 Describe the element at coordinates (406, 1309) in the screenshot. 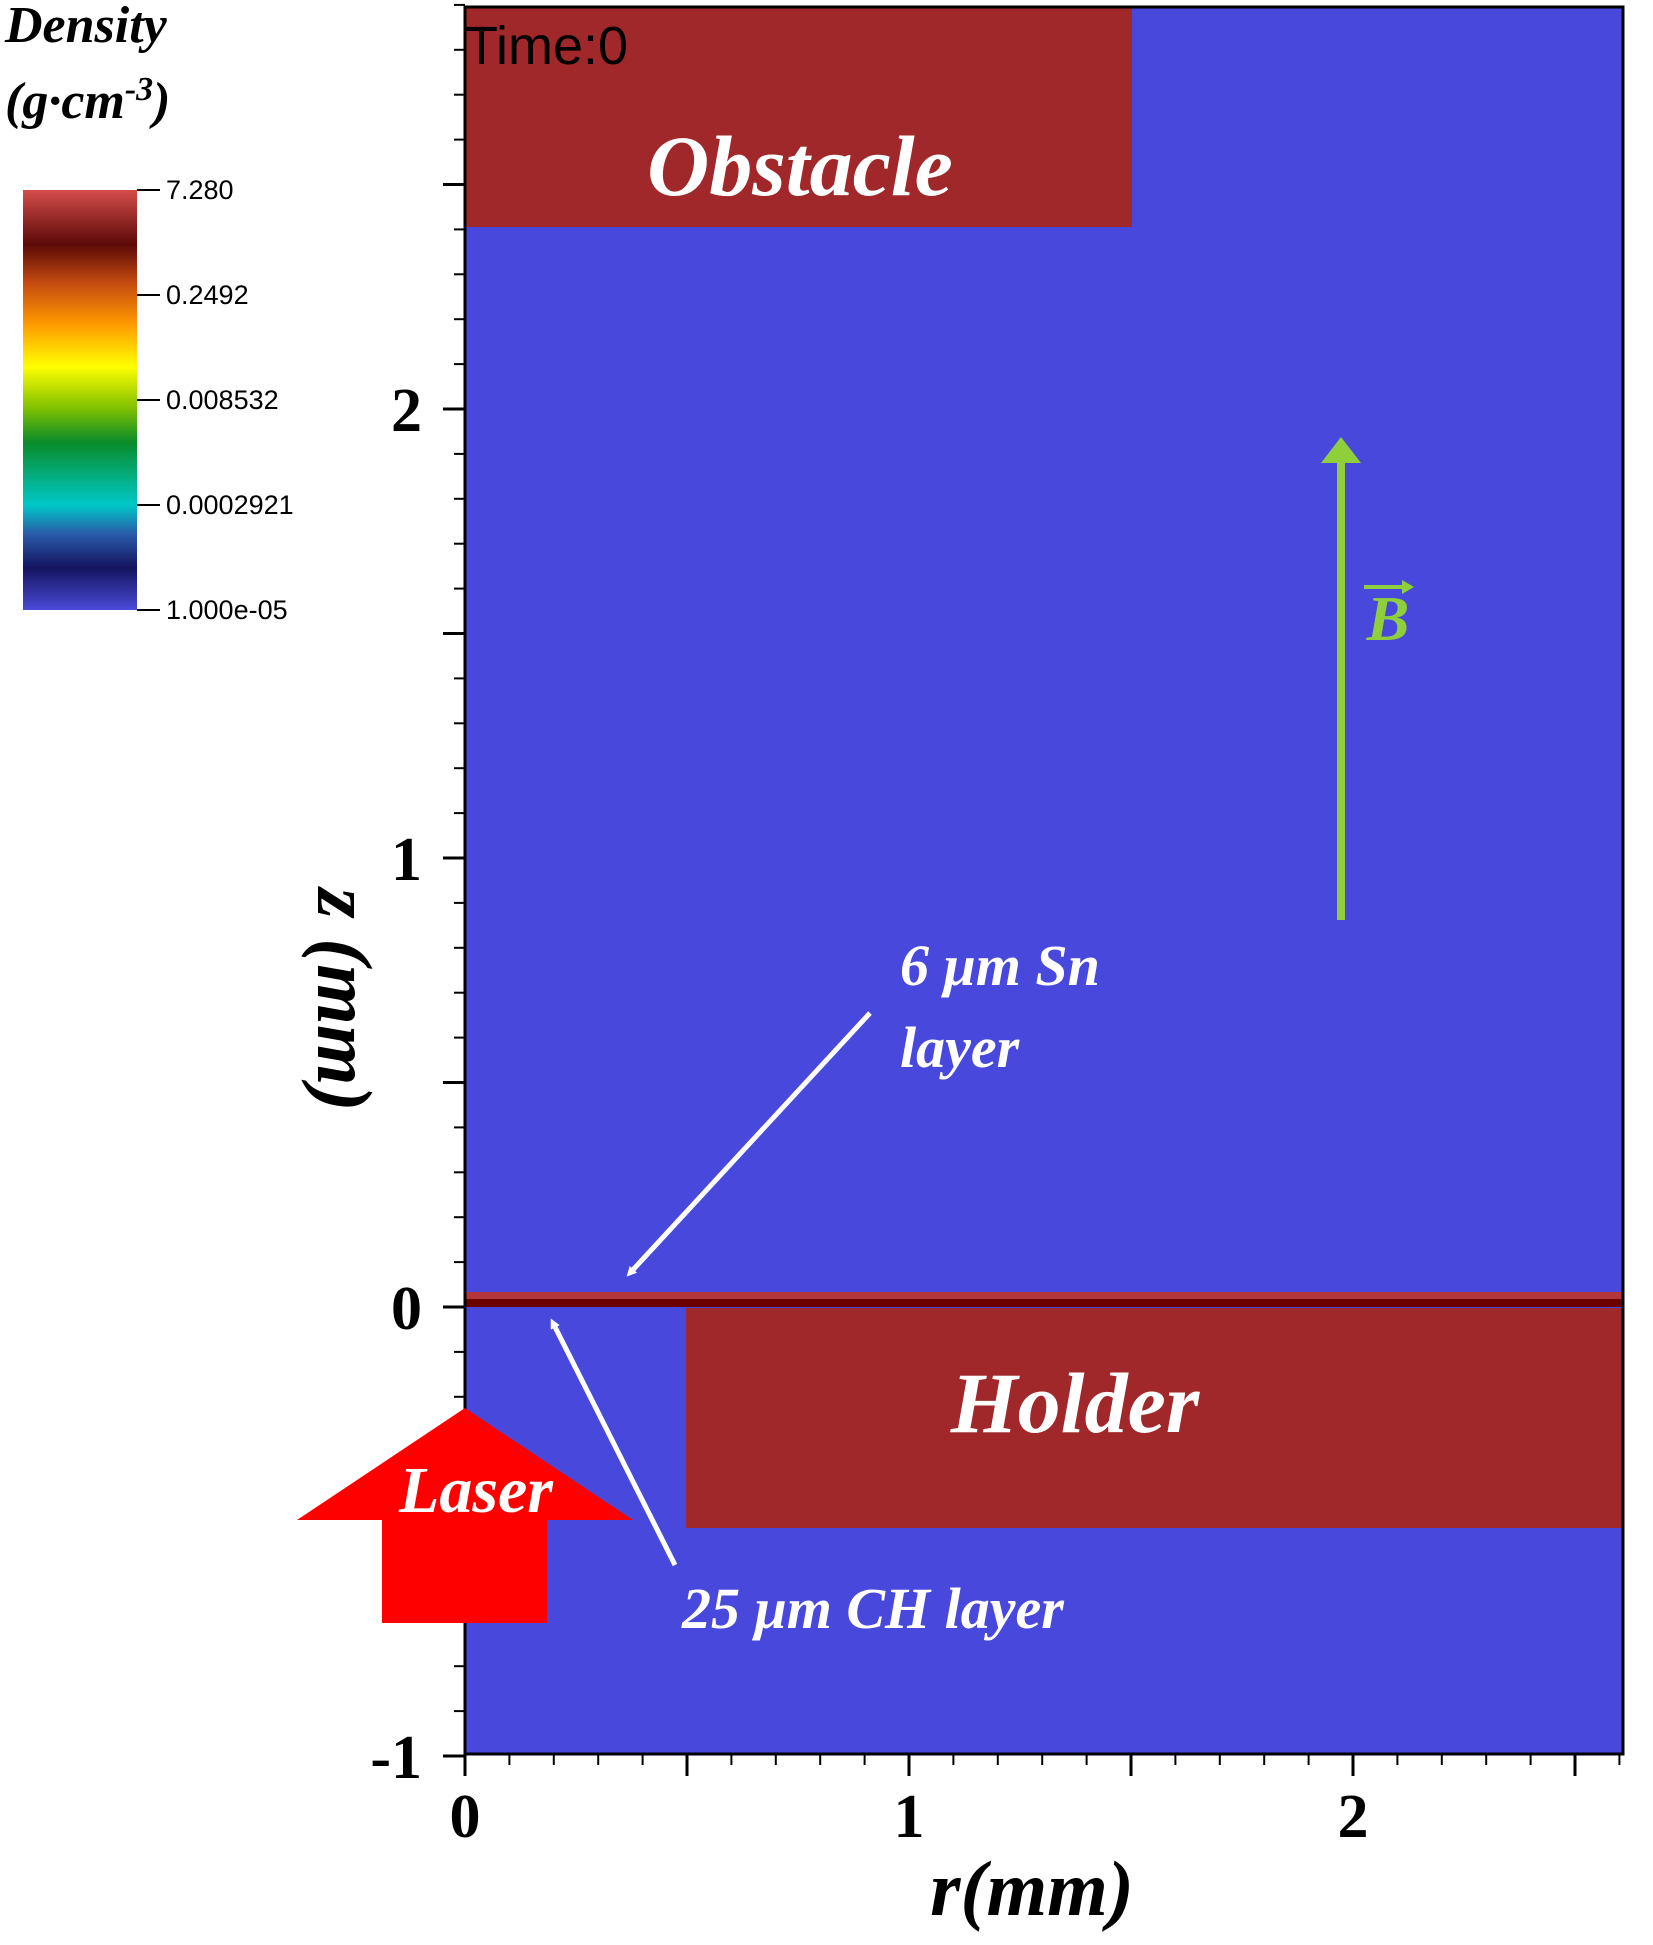

I see `y-tick-label: 0` at that location.